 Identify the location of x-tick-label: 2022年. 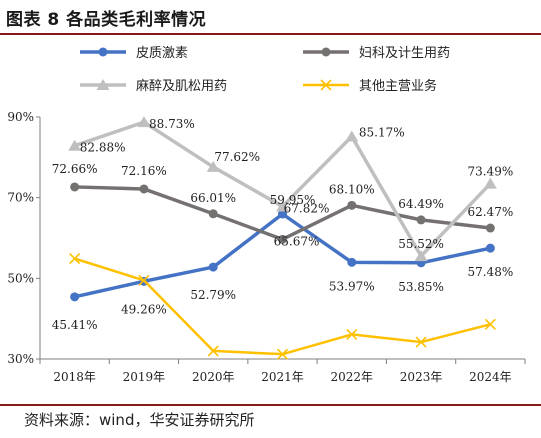
(352, 377).